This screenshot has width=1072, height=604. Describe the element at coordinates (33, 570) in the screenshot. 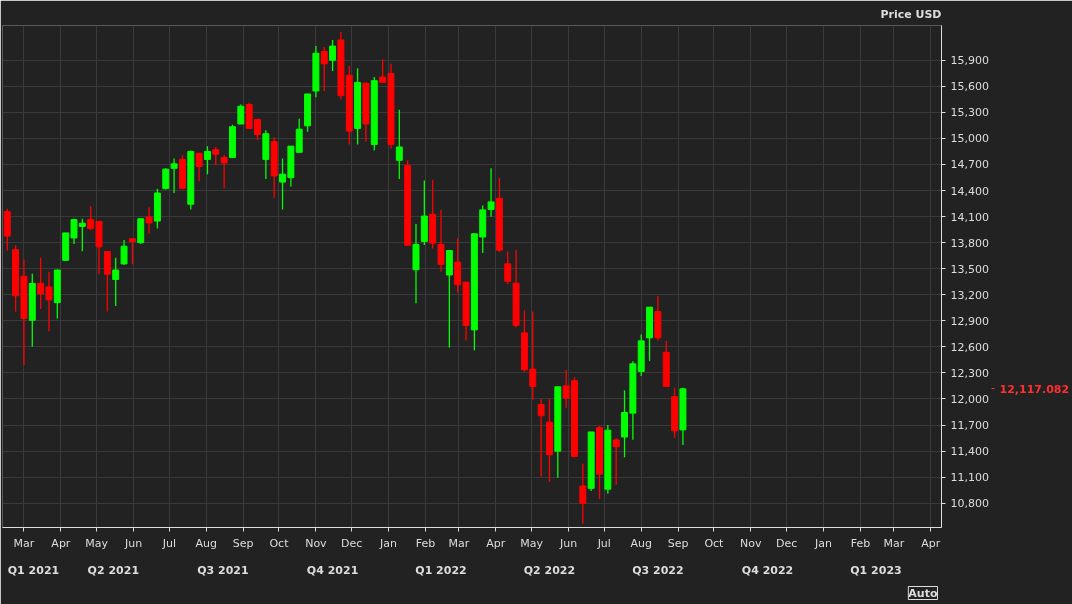

I see `x2-tick-label: Q1 2021` at that location.